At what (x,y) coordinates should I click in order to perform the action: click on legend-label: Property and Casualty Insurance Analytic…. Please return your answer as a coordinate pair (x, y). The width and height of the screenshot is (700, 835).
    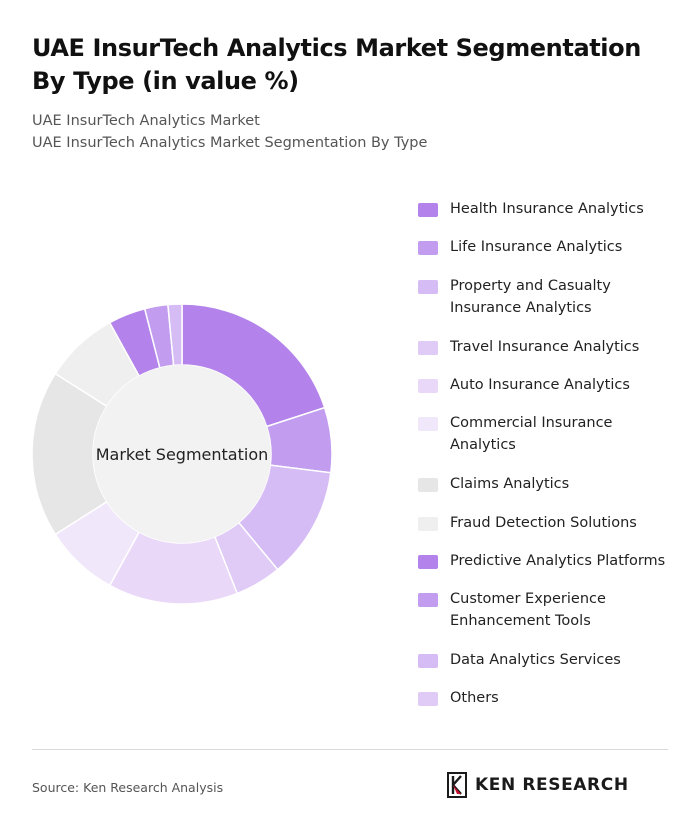
    Looking at the image, I should click on (530, 297).